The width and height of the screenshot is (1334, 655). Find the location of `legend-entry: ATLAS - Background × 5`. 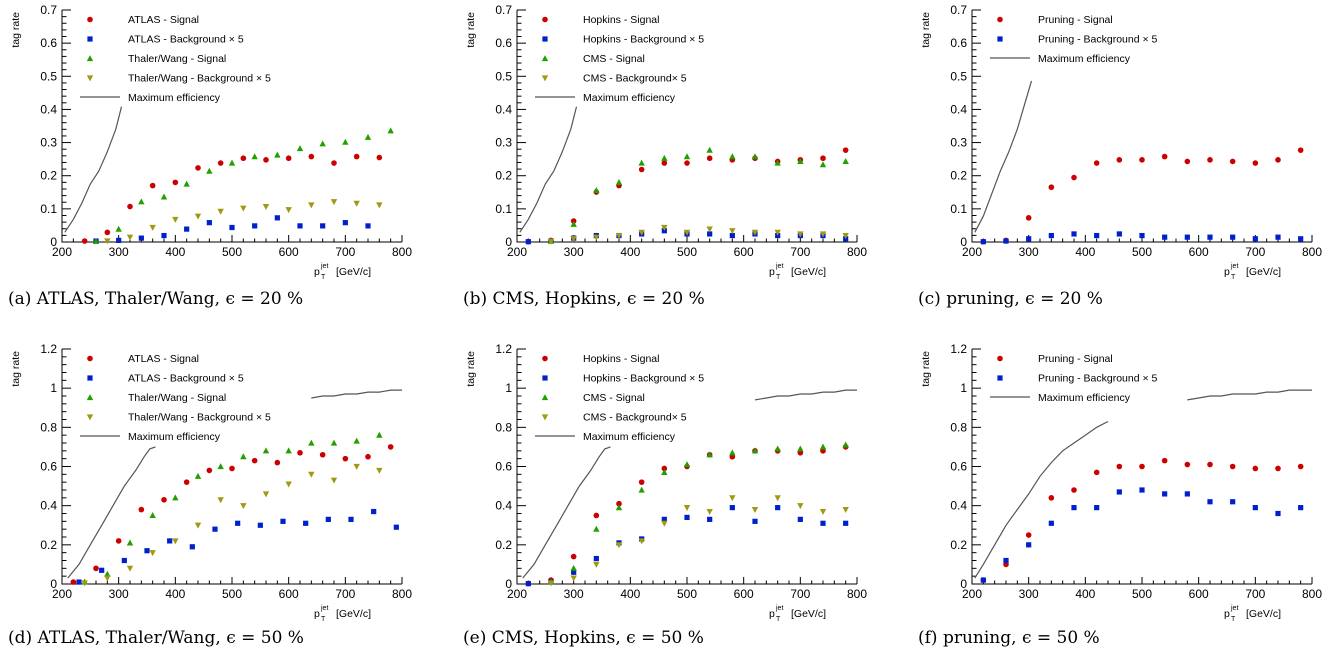

legend-entry: ATLAS - Background × 5 is located at coordinates (186, 379).